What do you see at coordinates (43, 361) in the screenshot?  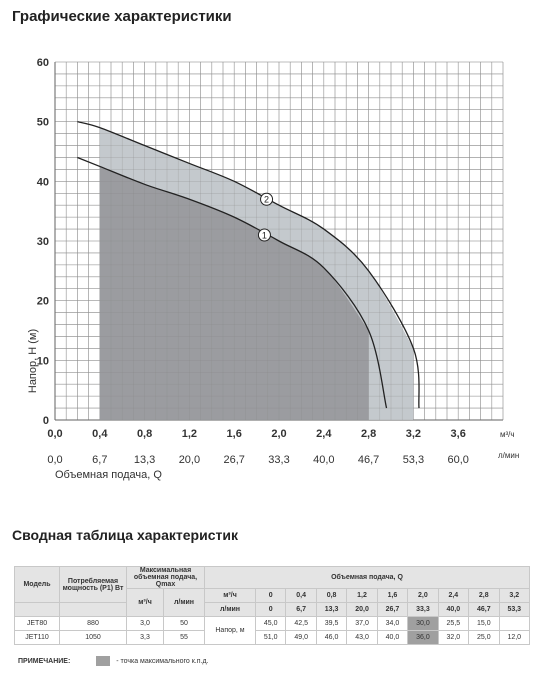 I see `y-tick-label: 10` at bounding box center [43, 361].